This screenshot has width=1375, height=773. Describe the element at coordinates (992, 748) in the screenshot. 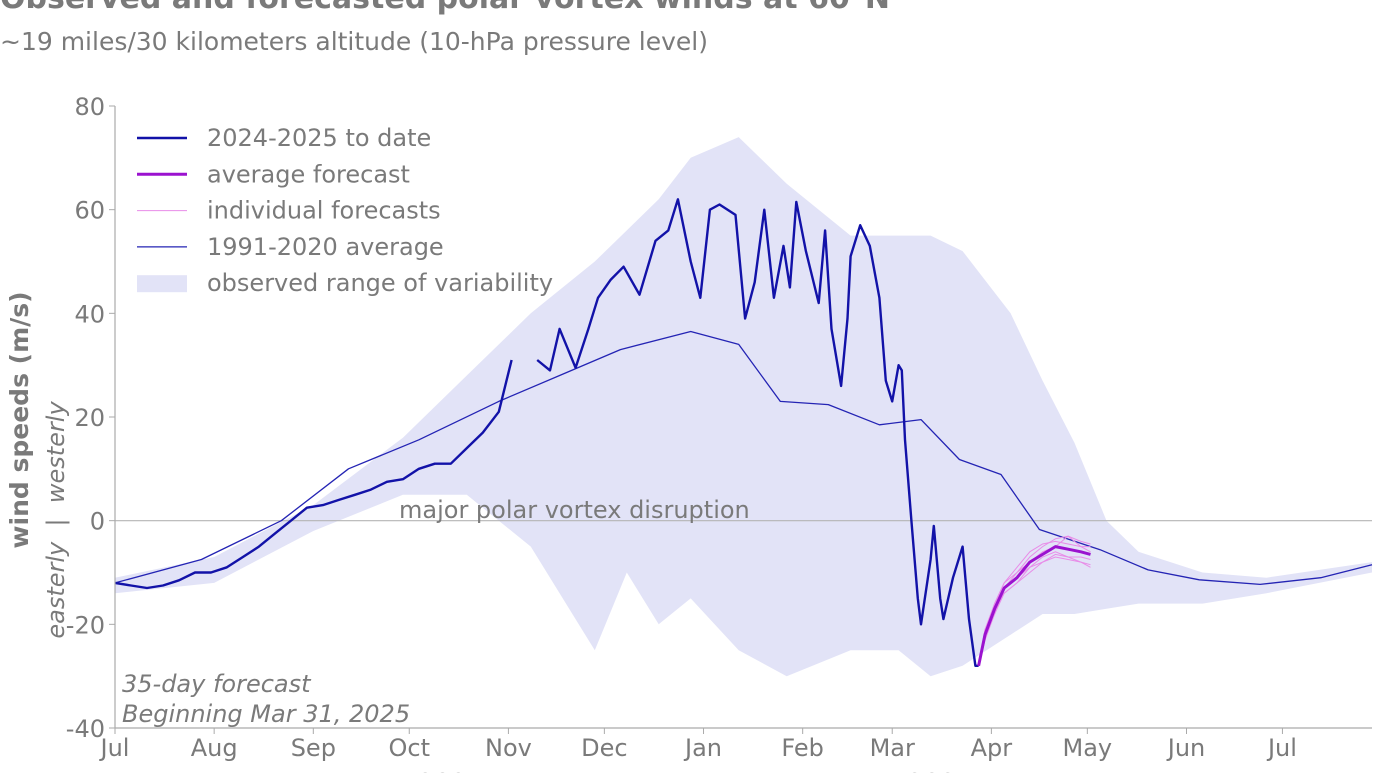

I see `x-tick-label: Apr` at that location.